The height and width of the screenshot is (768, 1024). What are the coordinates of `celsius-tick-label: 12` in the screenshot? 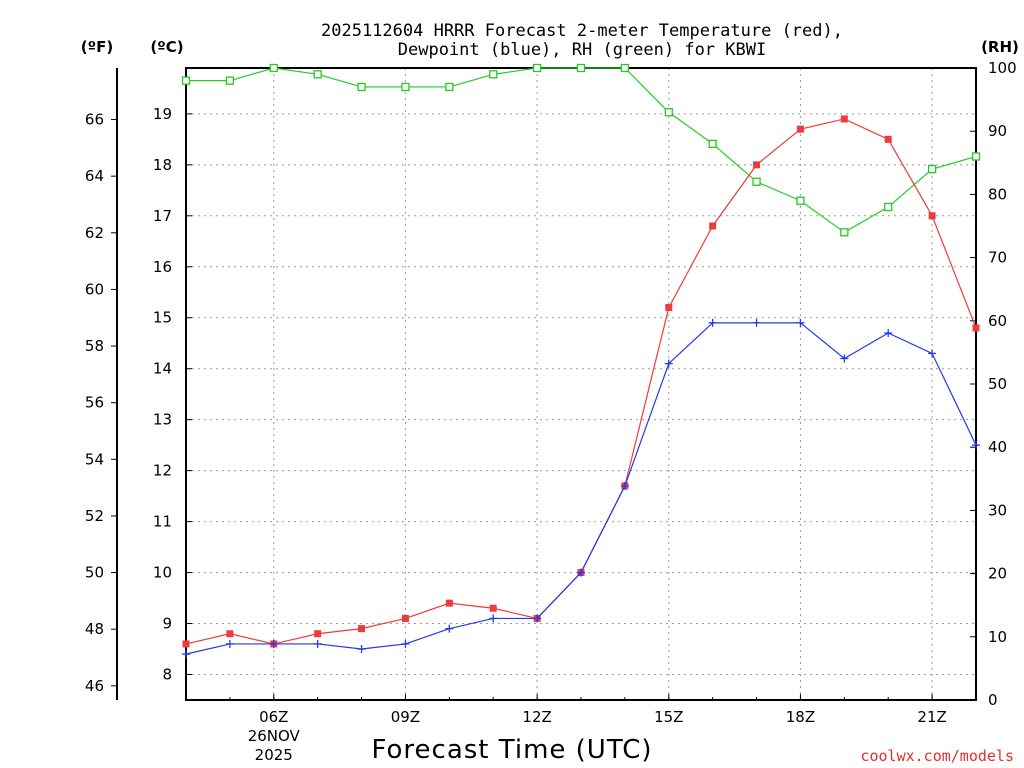 It's located at (162, 471).